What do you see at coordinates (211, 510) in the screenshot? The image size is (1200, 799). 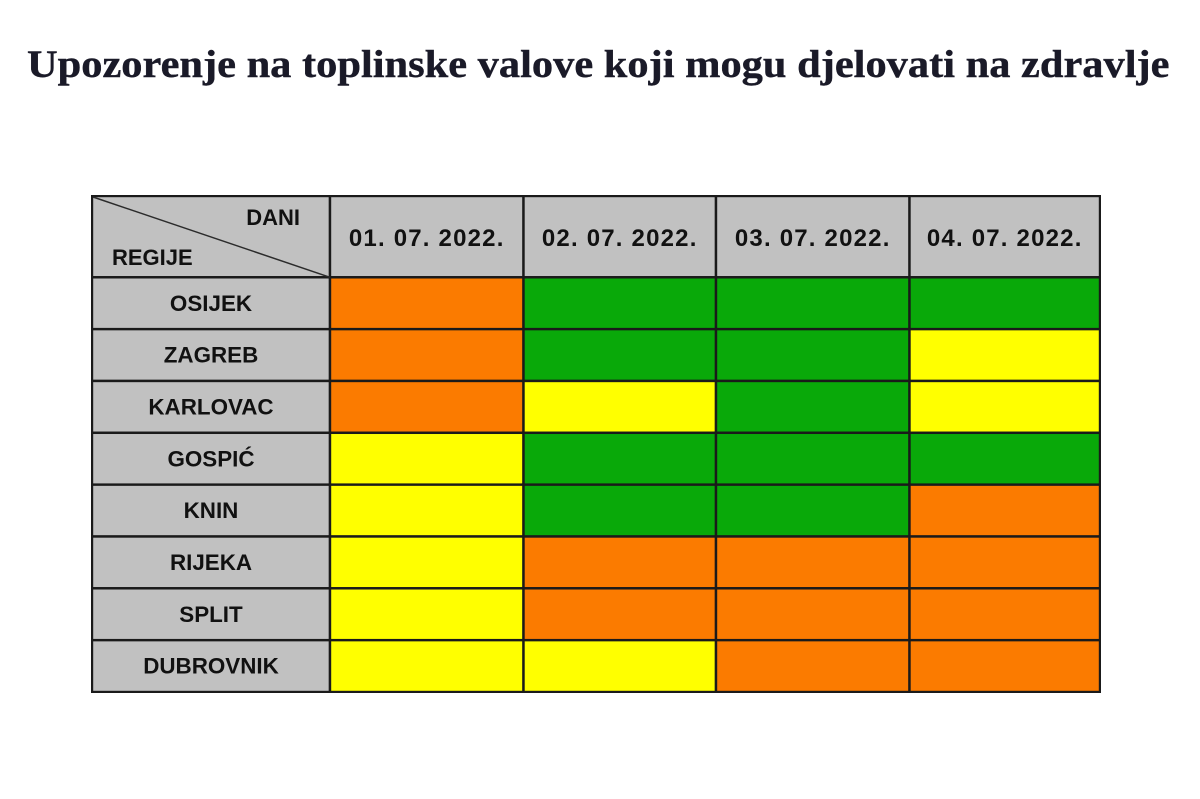 I see `svg-text: KNIN` at bounding box center [211, 510].